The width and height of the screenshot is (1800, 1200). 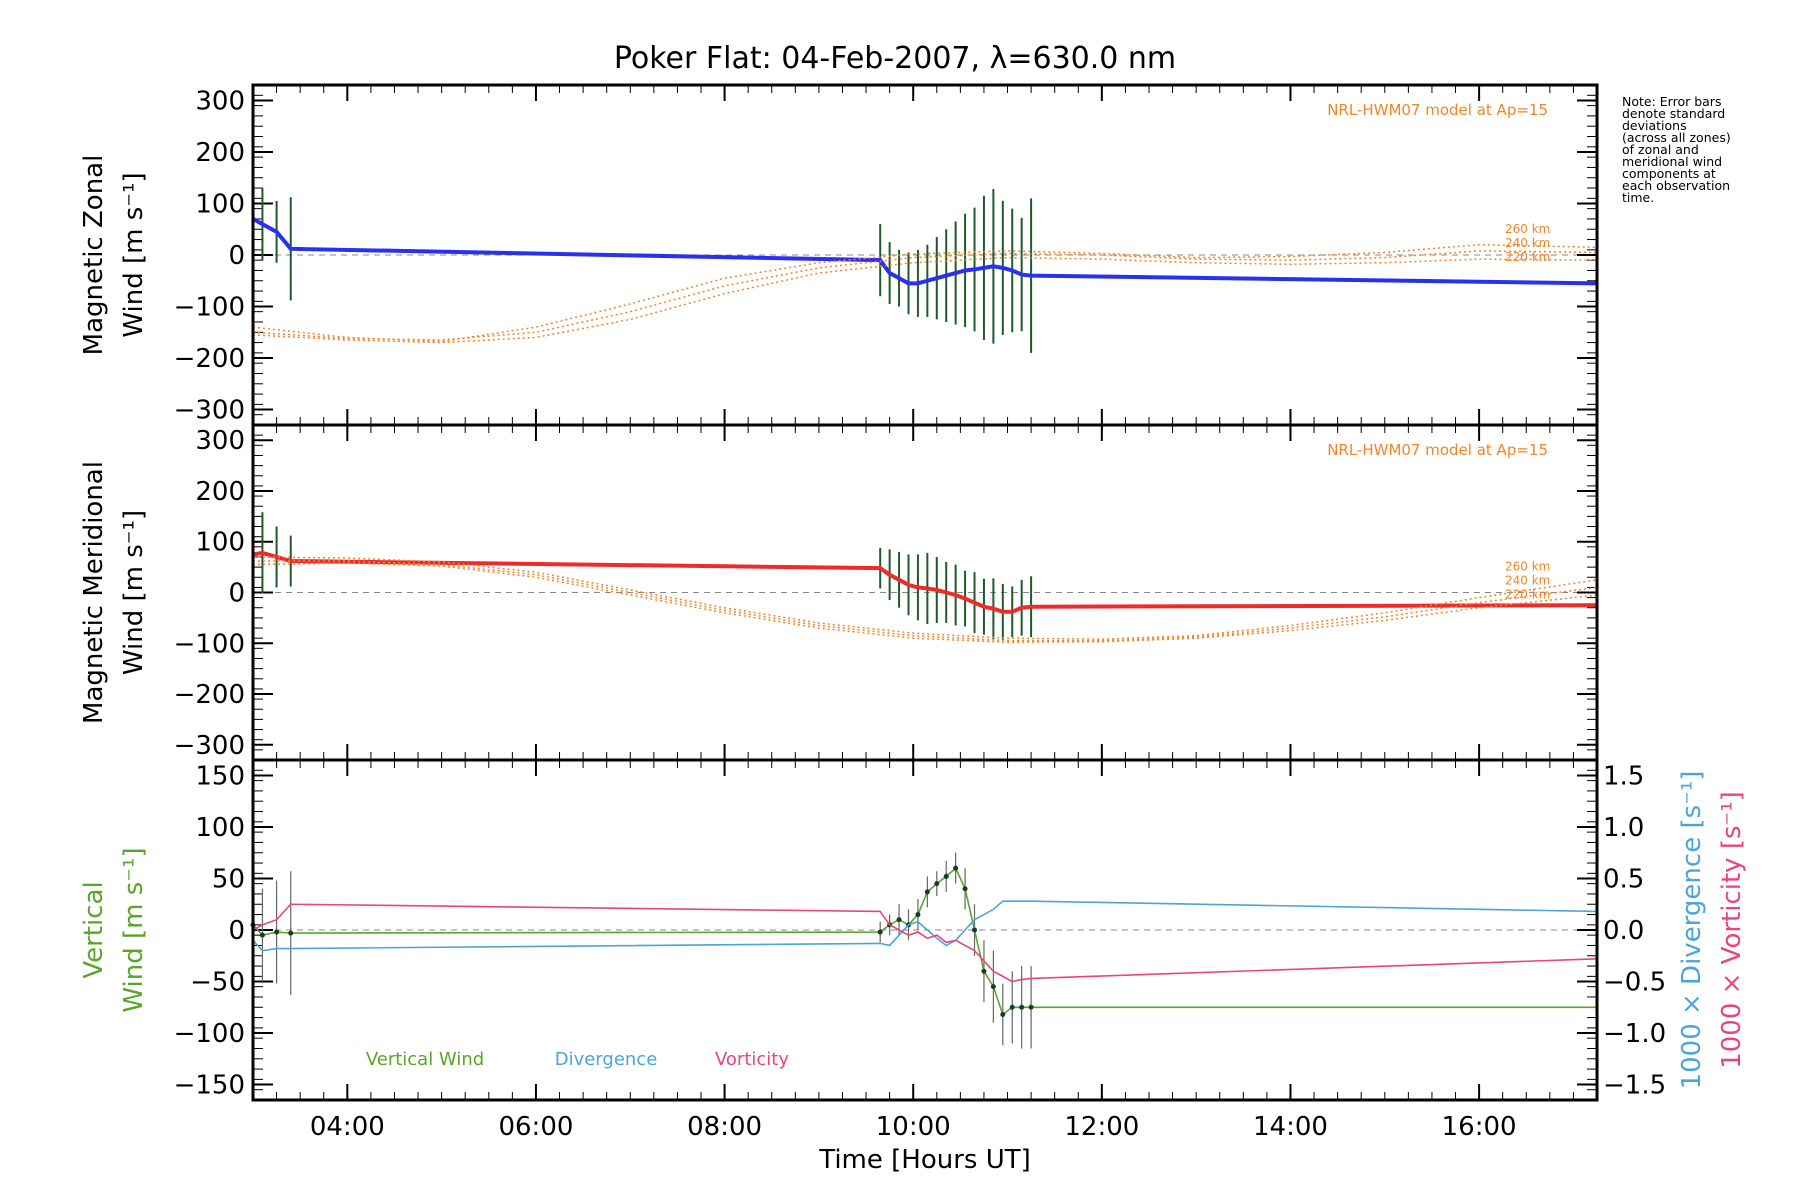 What do you see at coordinates (209, 1086) in the screenshot?
I see `y-tick-label: −150` at bounding box center [209, 1086].